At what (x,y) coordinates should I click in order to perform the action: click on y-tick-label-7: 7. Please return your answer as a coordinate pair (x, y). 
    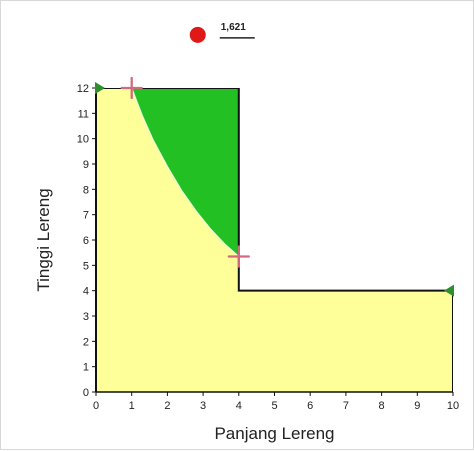
    Looking at the image, I should click on (86, 216).